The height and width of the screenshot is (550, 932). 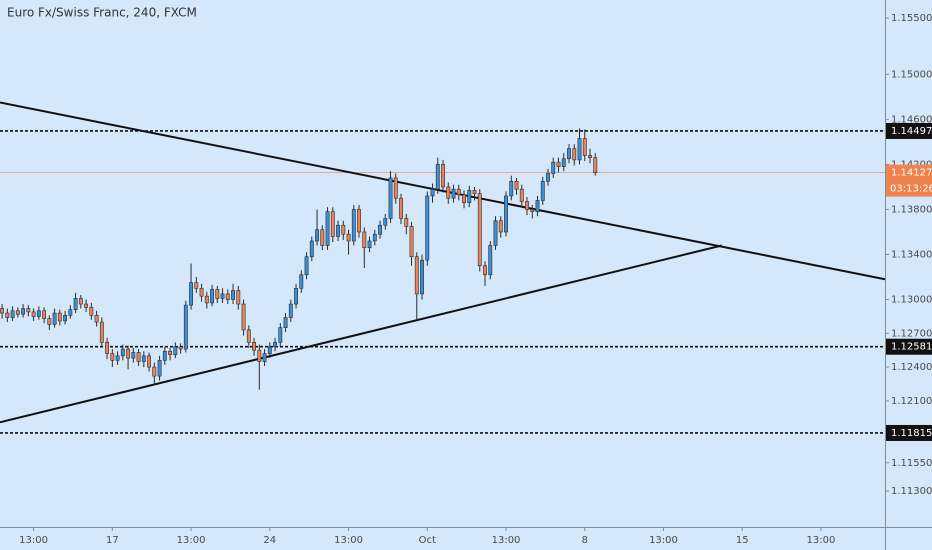 What do you see at coordinates (911, 300) in the screenshot?
I see `y-tick-label: 1.13000` at bounding box center [911, 300].